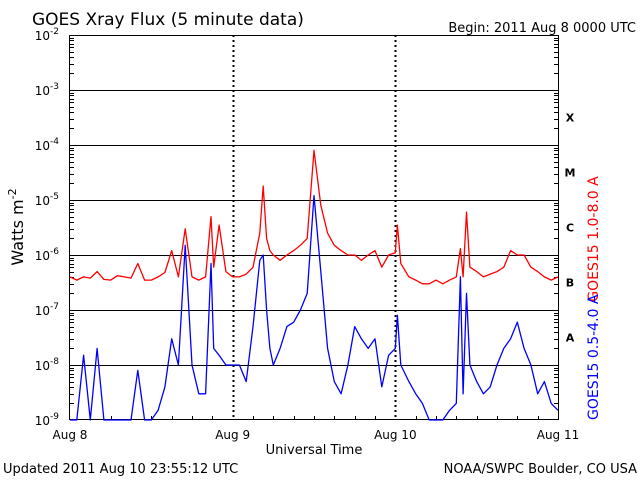 Image resolution: width=640 pixels, height=480 pixels. Describe the element at coordinates (70, 435) in the screenshot. I see `x-tick-label: Aug 8` at that location.